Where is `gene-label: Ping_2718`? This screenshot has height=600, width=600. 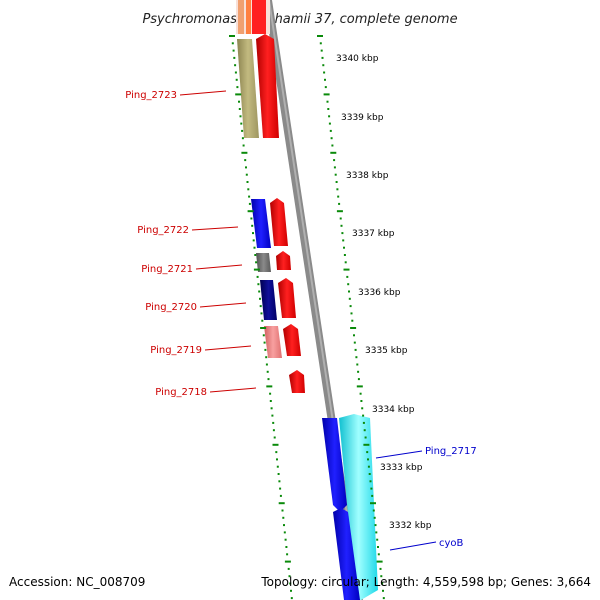
gene-label: Ping_2718 is located at coordinates (181, 392).